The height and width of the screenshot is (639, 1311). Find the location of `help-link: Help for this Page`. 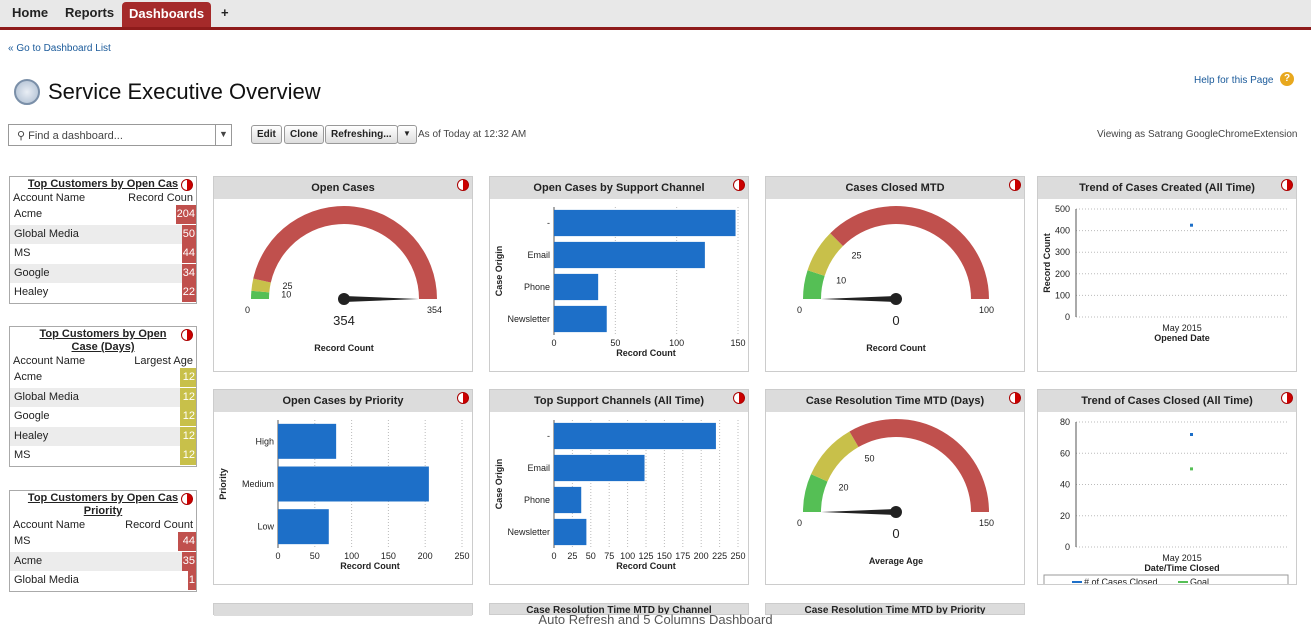

help-link: Help for this Page is located at coordinates (1234, 80).